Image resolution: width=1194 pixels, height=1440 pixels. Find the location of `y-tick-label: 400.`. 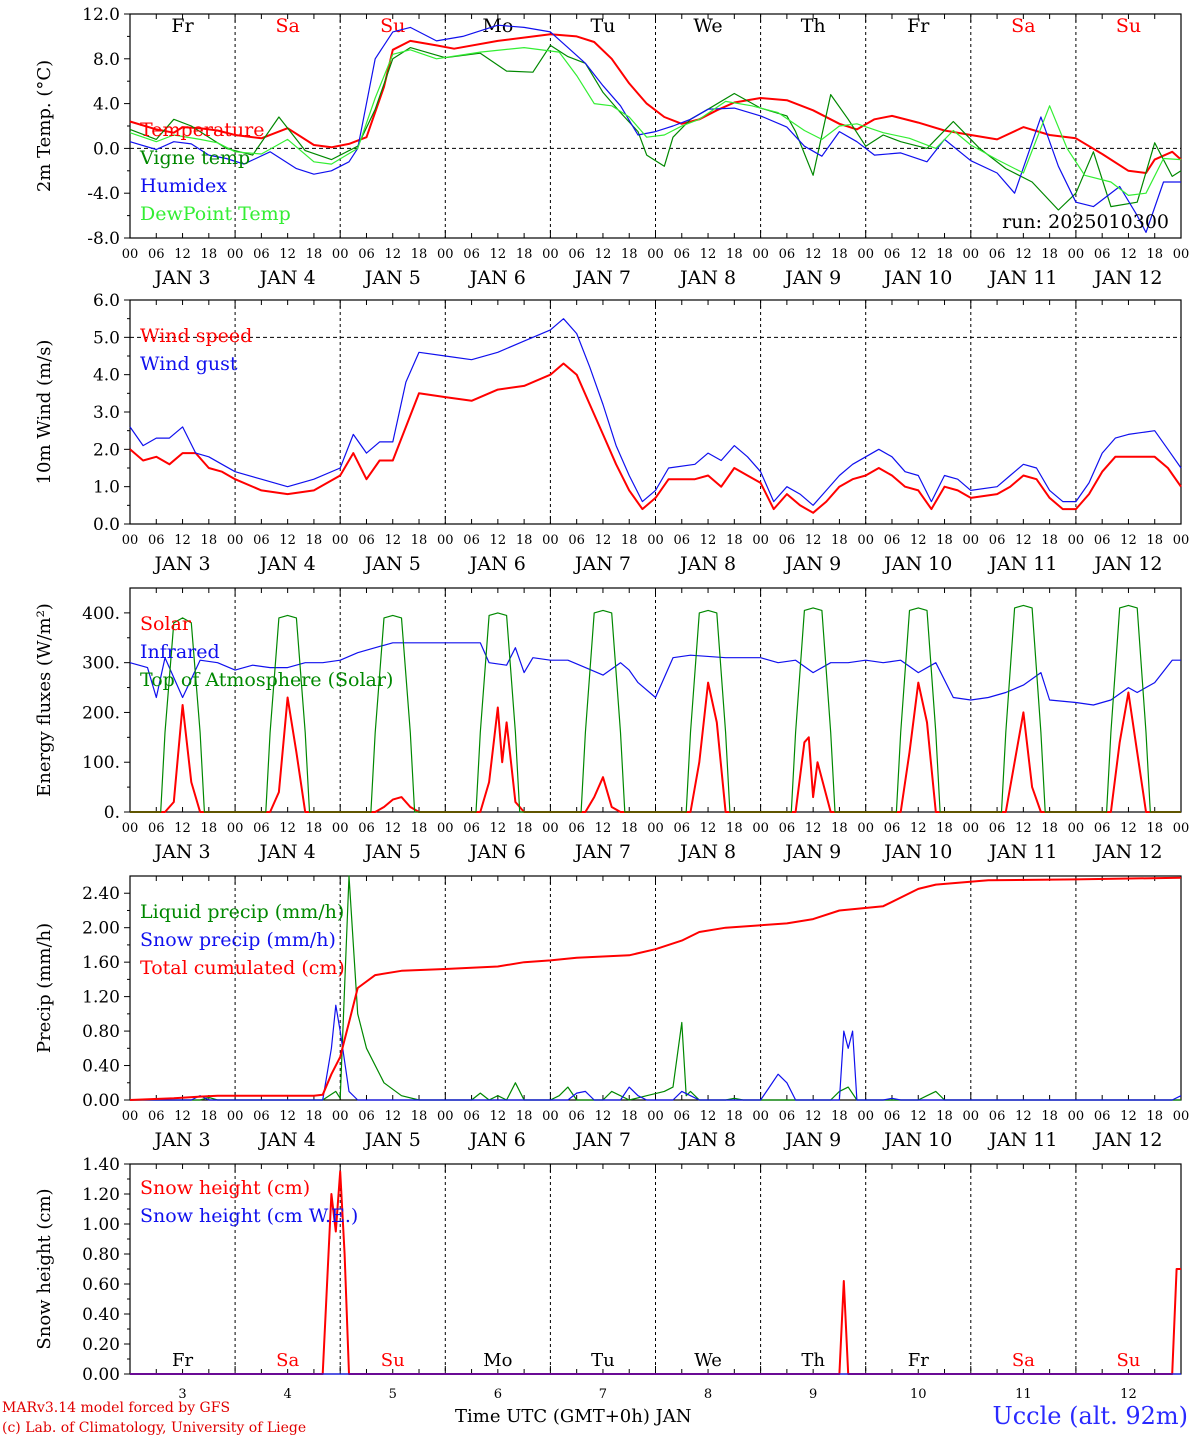

y-tick-label: 400. is located at coordinates (101, 614).